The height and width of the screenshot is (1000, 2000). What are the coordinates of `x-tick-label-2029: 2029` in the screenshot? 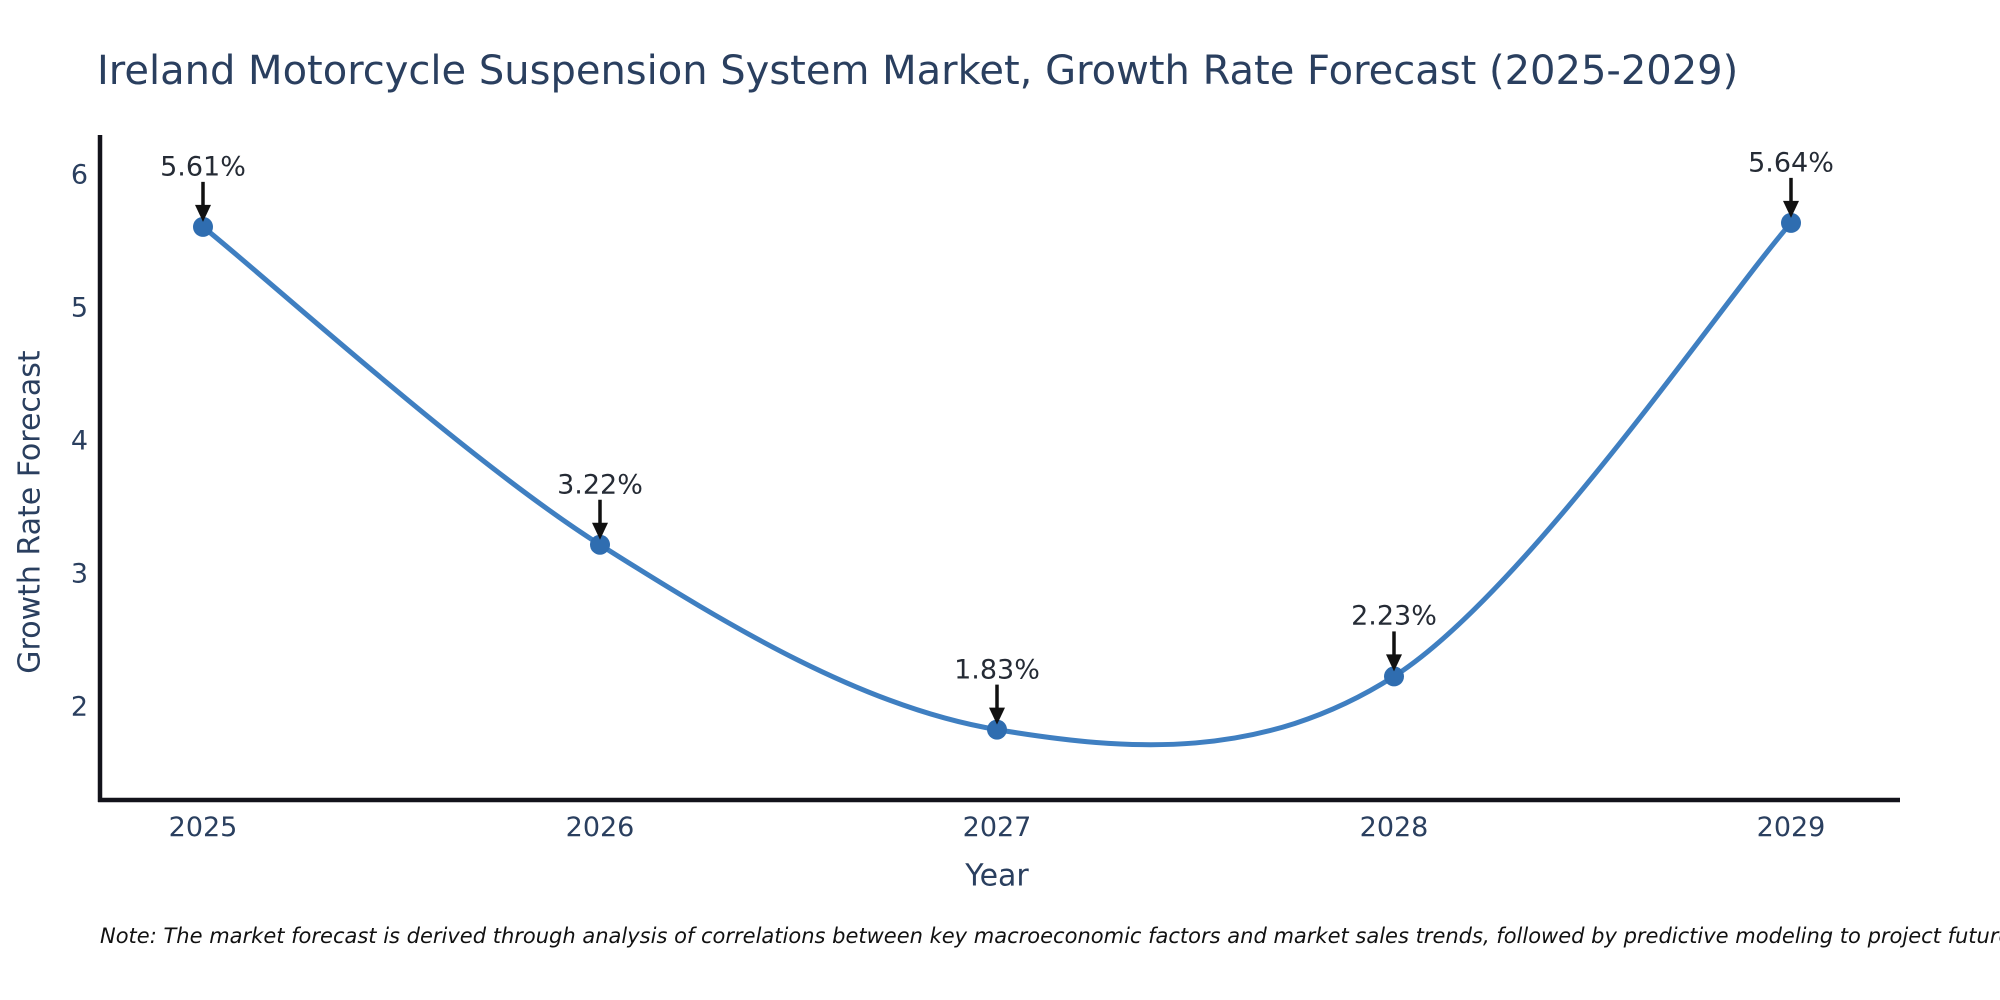 It's located at (1791, 827).